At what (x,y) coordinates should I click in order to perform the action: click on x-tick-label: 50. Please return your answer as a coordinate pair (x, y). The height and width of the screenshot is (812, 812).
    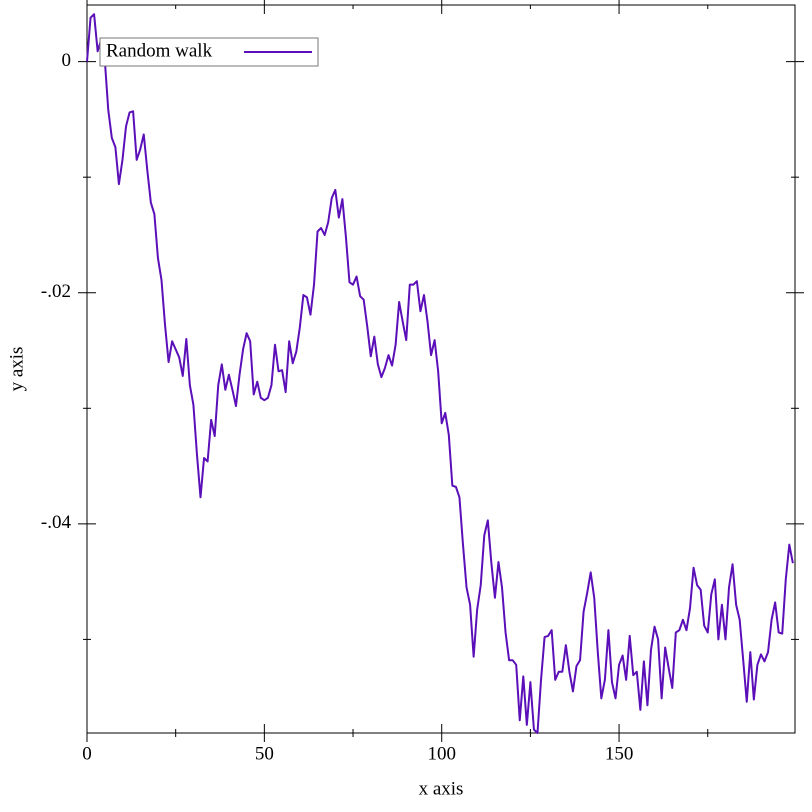
    Looking at the image, I should click on (264, 753).